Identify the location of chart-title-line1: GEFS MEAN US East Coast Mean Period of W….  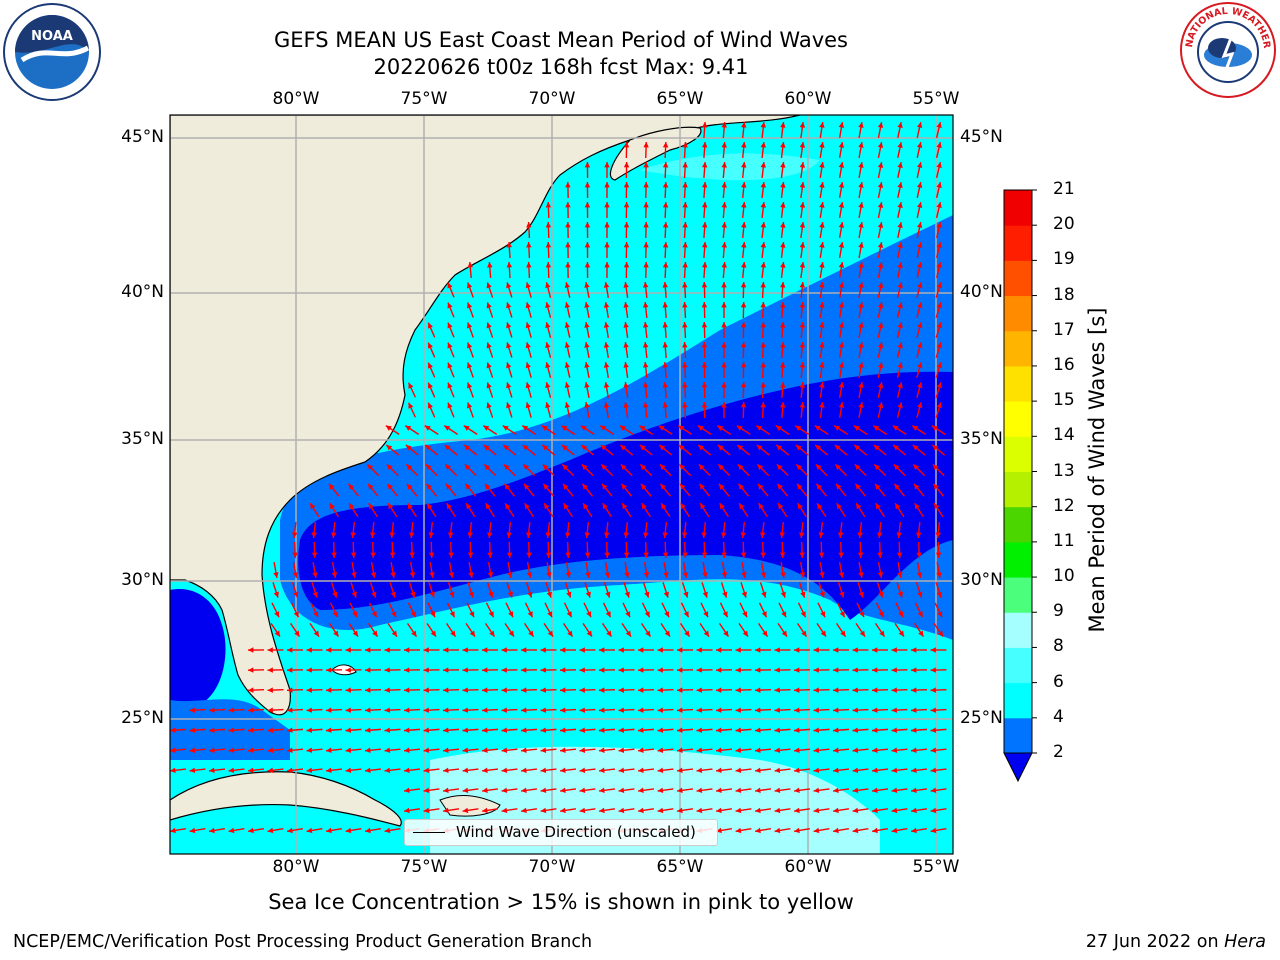
(561, 40).